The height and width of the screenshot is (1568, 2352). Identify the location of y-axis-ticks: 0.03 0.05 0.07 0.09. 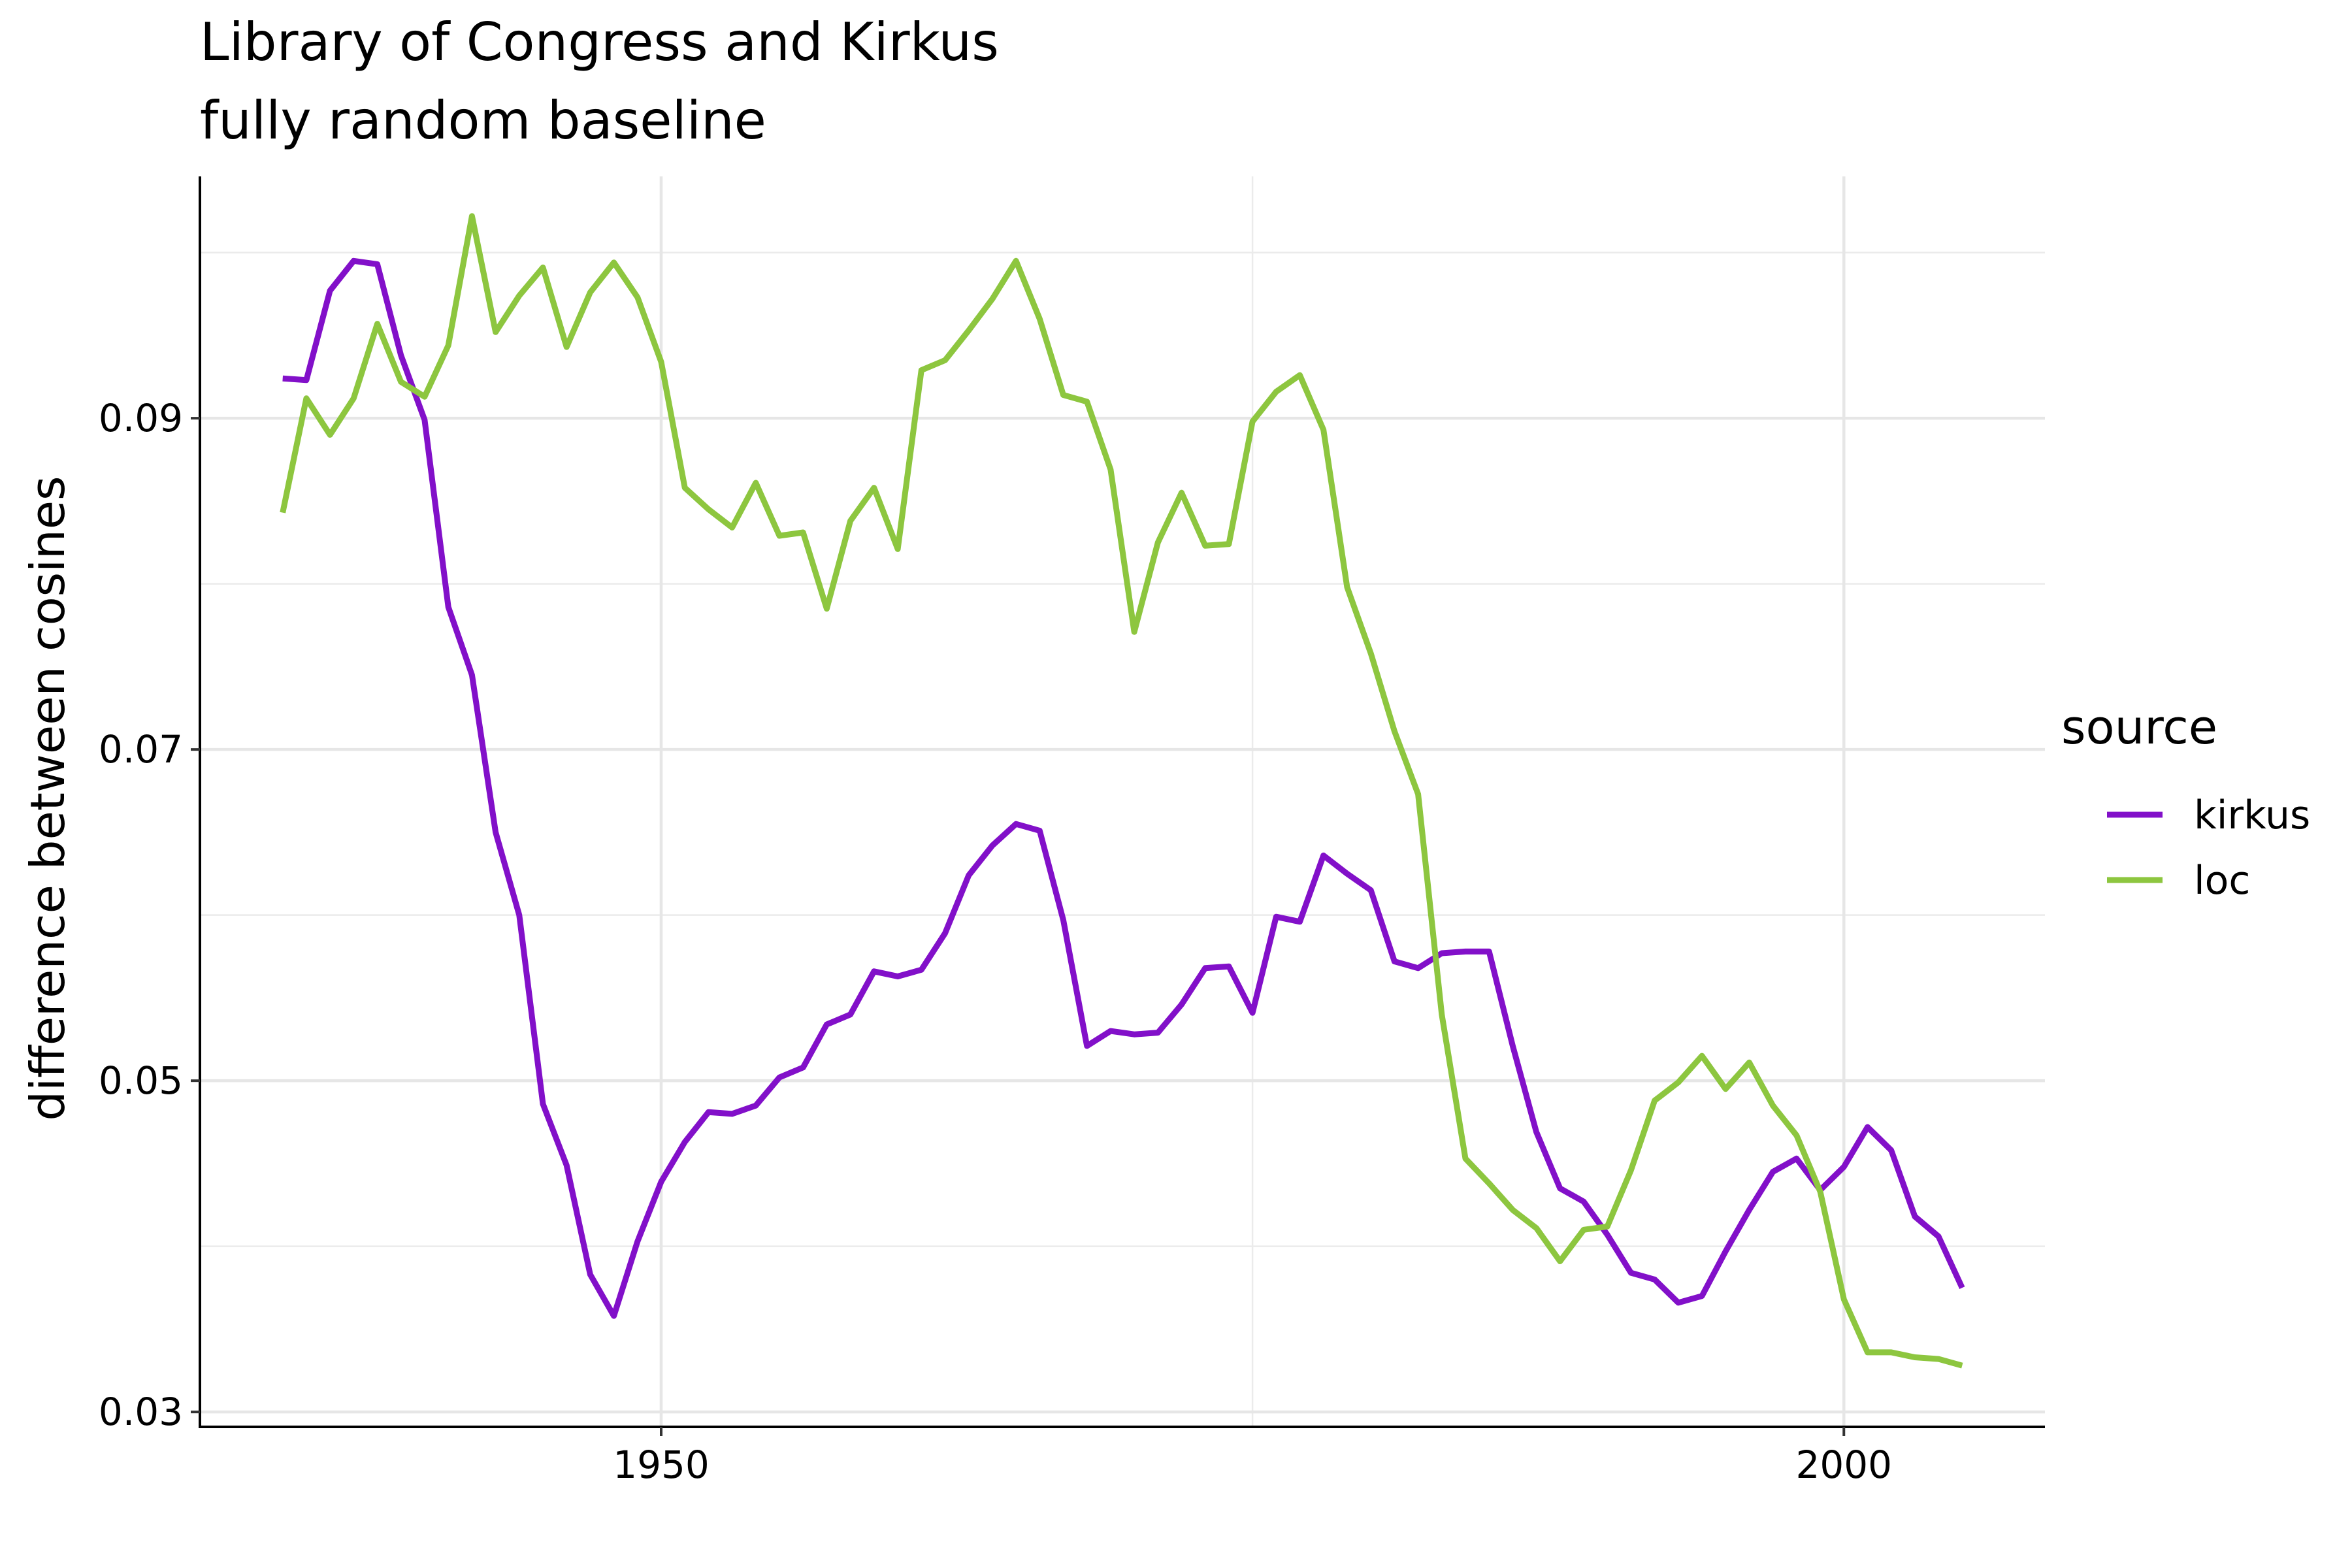
(149, 915).